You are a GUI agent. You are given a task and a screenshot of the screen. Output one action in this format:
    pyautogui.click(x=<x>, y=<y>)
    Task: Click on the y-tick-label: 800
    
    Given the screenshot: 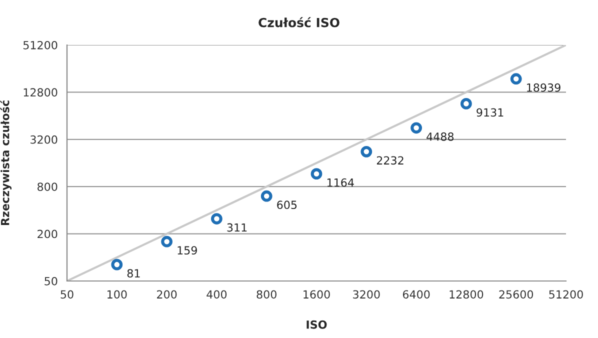 What is the action you would take?
    pyautogui.click(x=48, y=186)
    